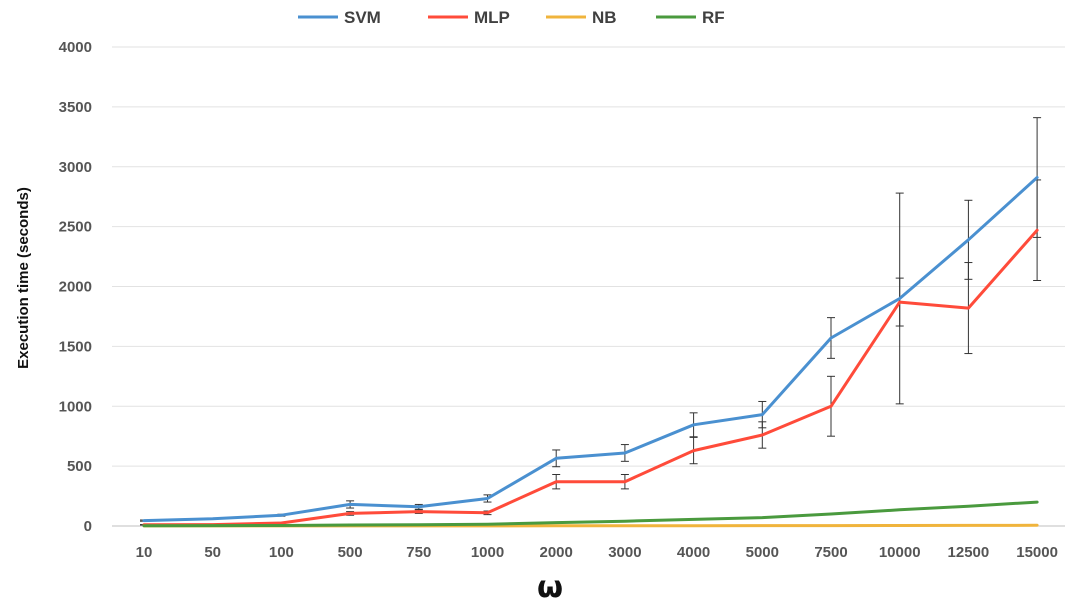 The image size is (1070, 606). I want to click on y-tick-label: 2500, so click(75, 227).